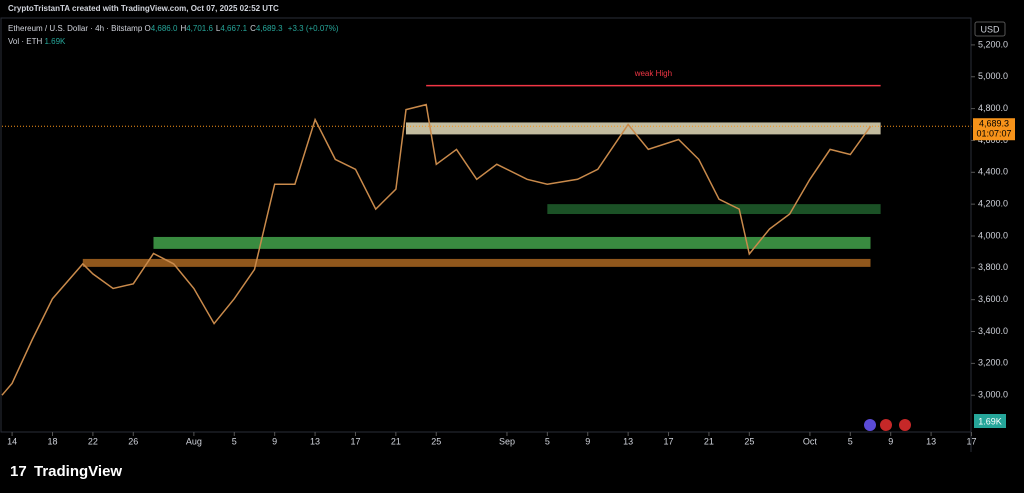 This screenshot has height=493, width=1024. What do you see at coordinates (993, 76) in the screenshot?
I see `y-tick-label: 5,000.0` at bounding box center [993, 76].